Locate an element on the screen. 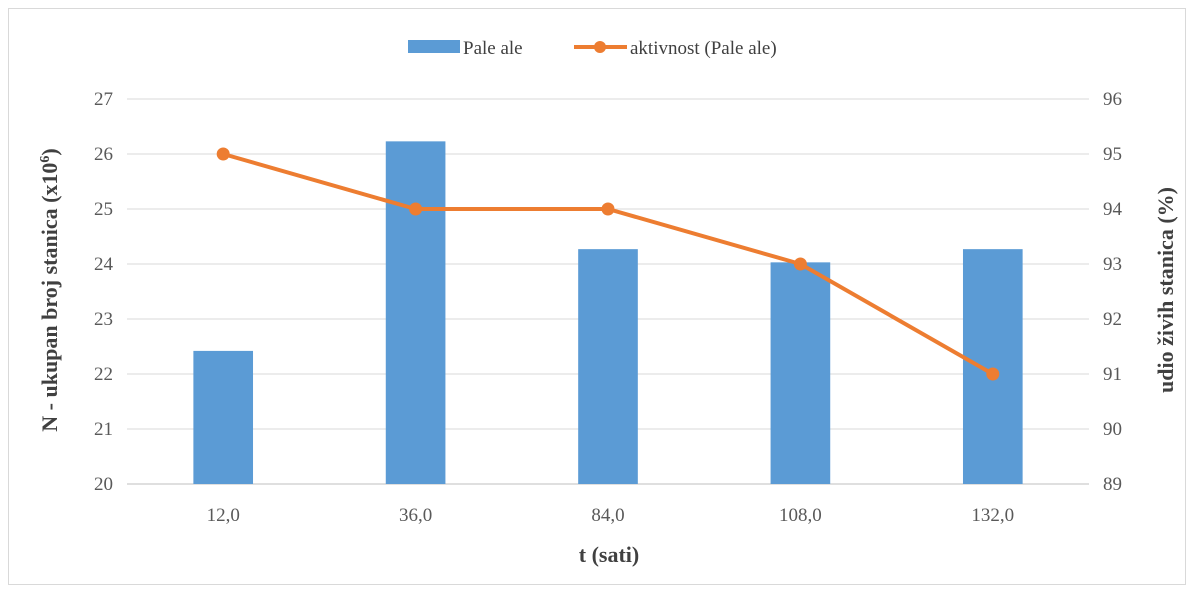 This screenshot has height=593, width=1195. right-tick-label: 93 is located at coordinates (1112, 264).